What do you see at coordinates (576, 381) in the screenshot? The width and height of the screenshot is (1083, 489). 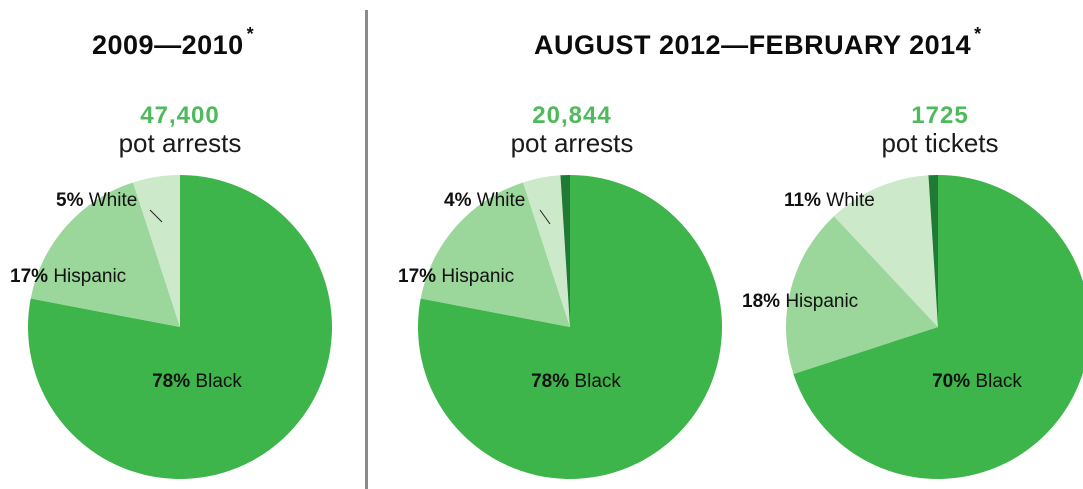 I see `pie-1-label-black: 78% Black` at bounding box center [576, 381].